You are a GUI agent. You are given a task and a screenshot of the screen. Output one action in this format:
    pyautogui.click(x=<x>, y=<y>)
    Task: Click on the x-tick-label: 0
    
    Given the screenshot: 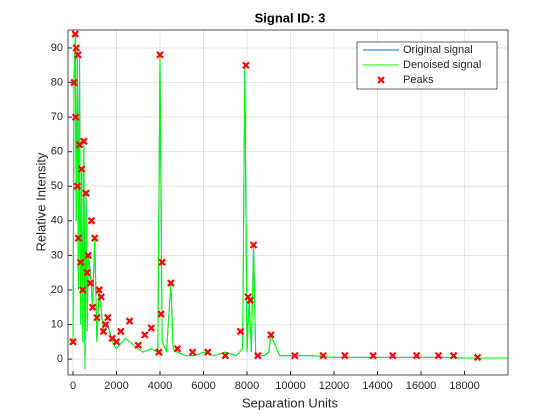 What is the action you would take?
    pyautogui.click(x=73, y=386)
    